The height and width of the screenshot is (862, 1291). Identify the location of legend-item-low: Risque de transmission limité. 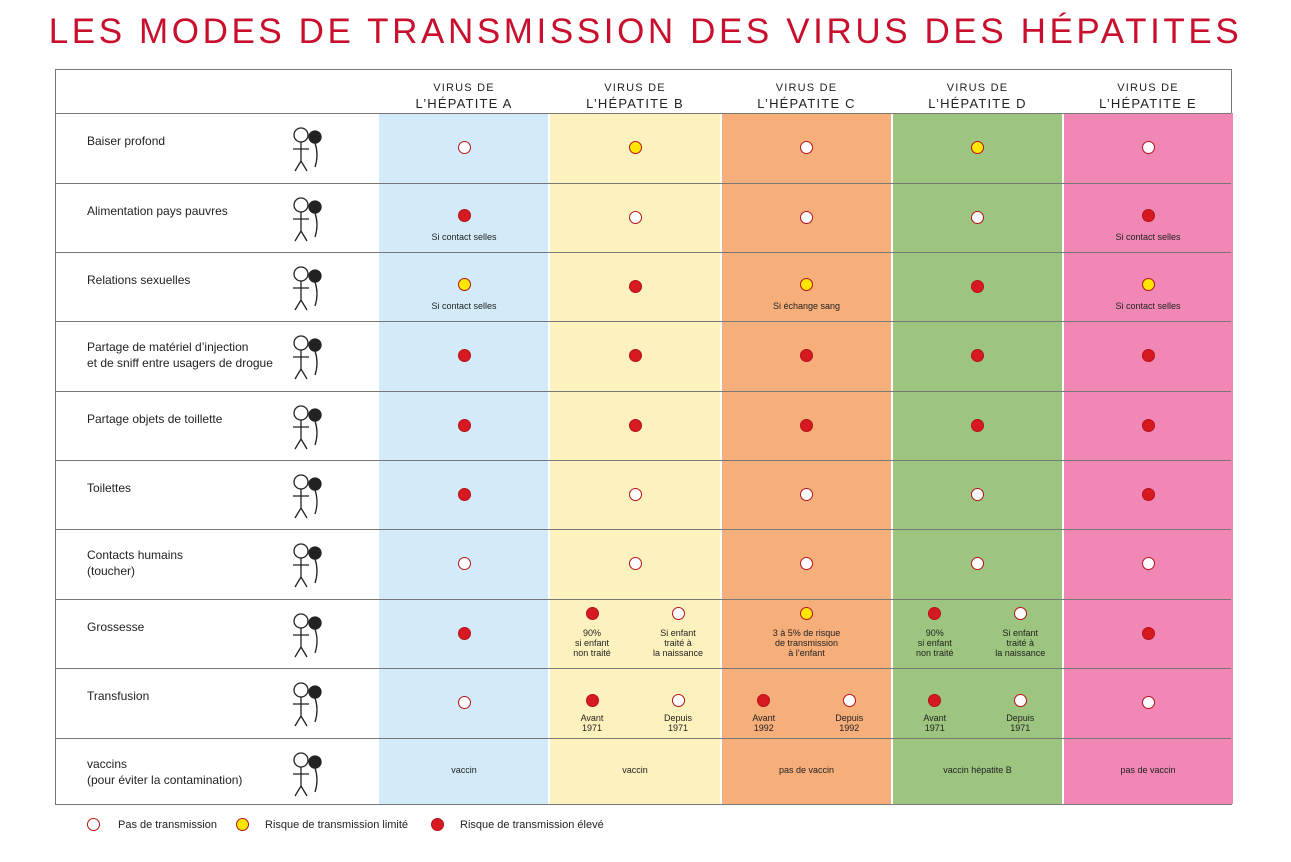
(322, 824).